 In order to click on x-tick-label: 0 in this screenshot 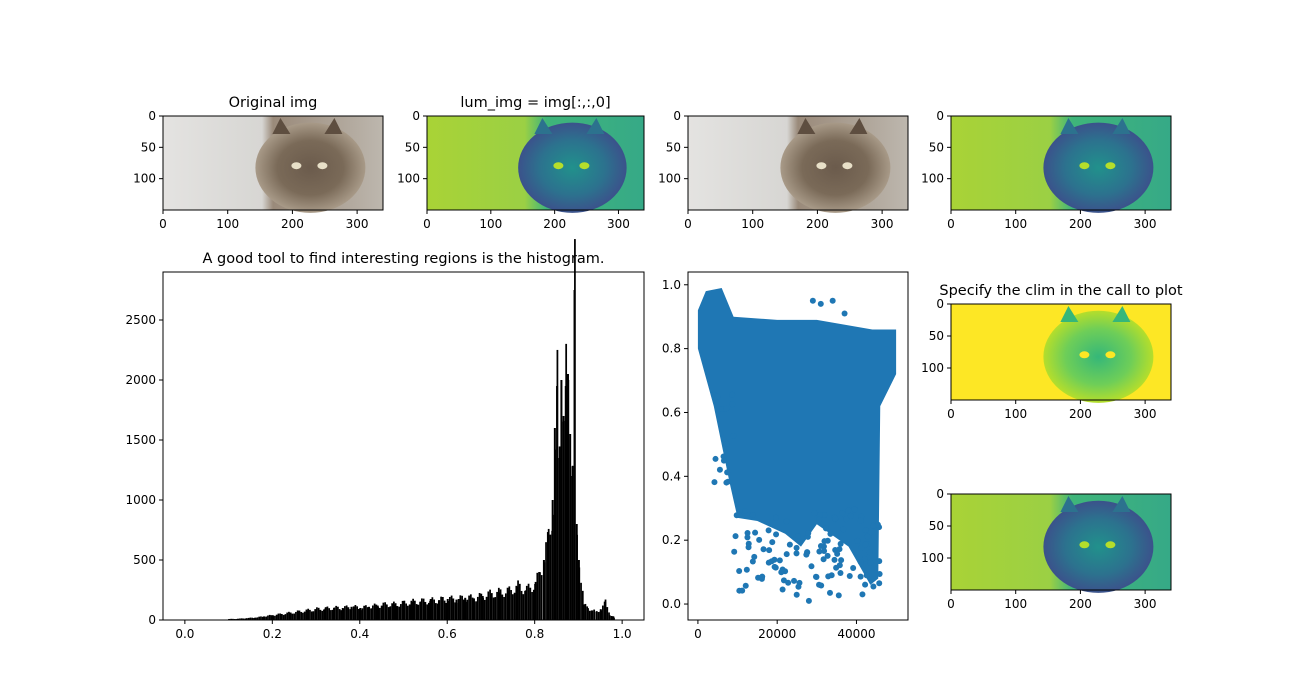, I will do `click(951, 224)`.